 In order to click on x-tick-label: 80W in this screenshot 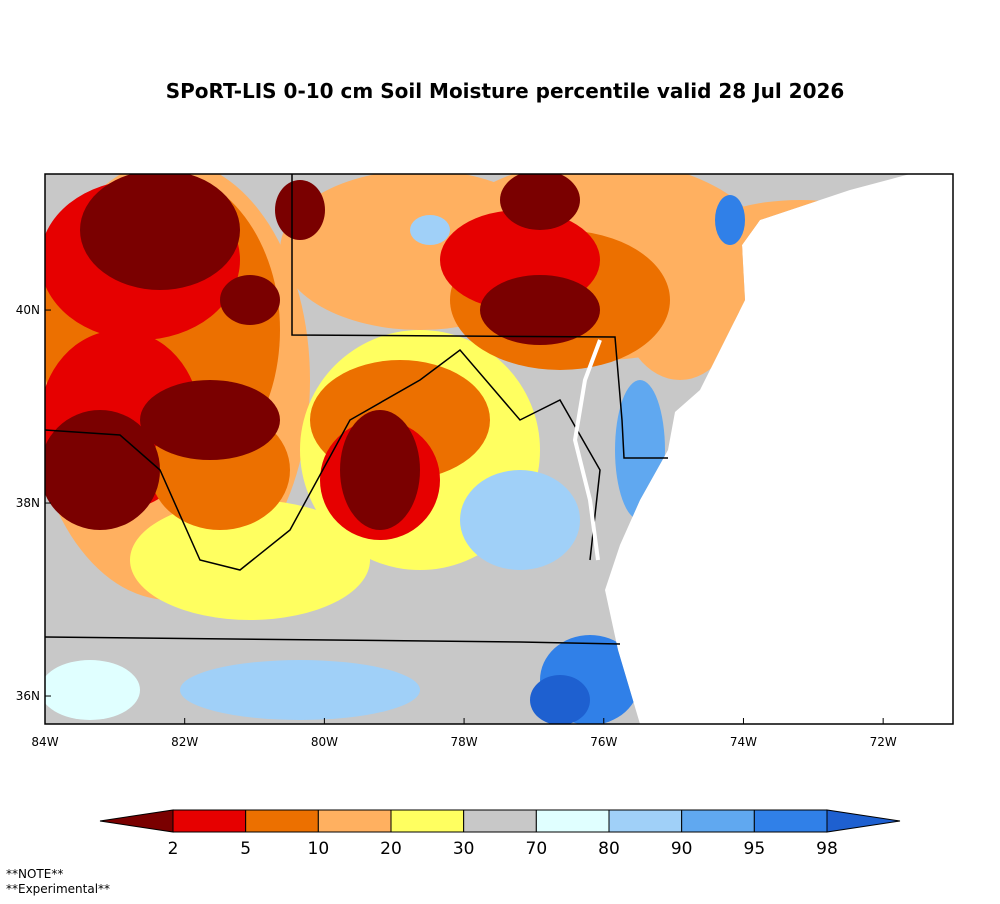, I will do `click(324, 742)`.